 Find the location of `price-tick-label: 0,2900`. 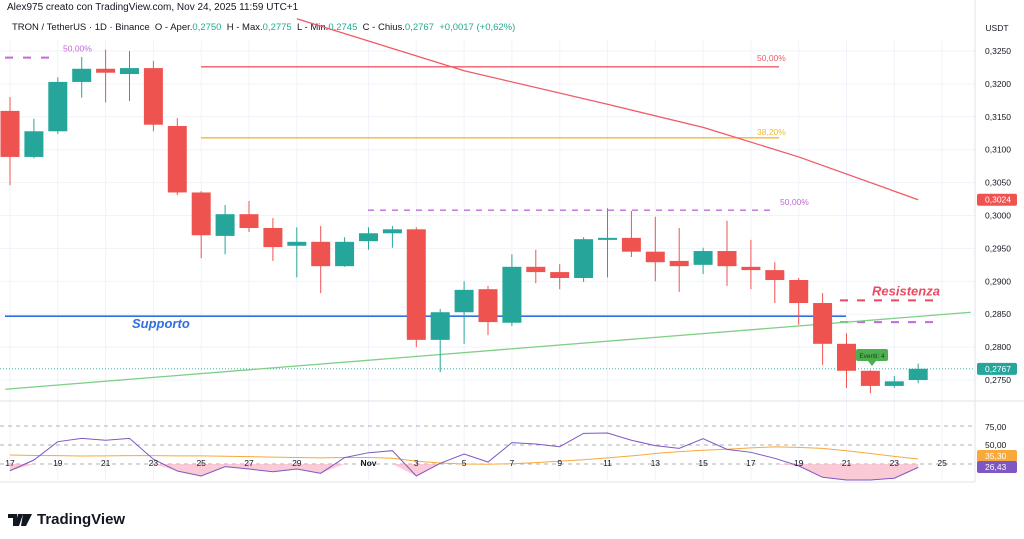

price-tick-label: 0,2900 is located at coordinates (998, 281).